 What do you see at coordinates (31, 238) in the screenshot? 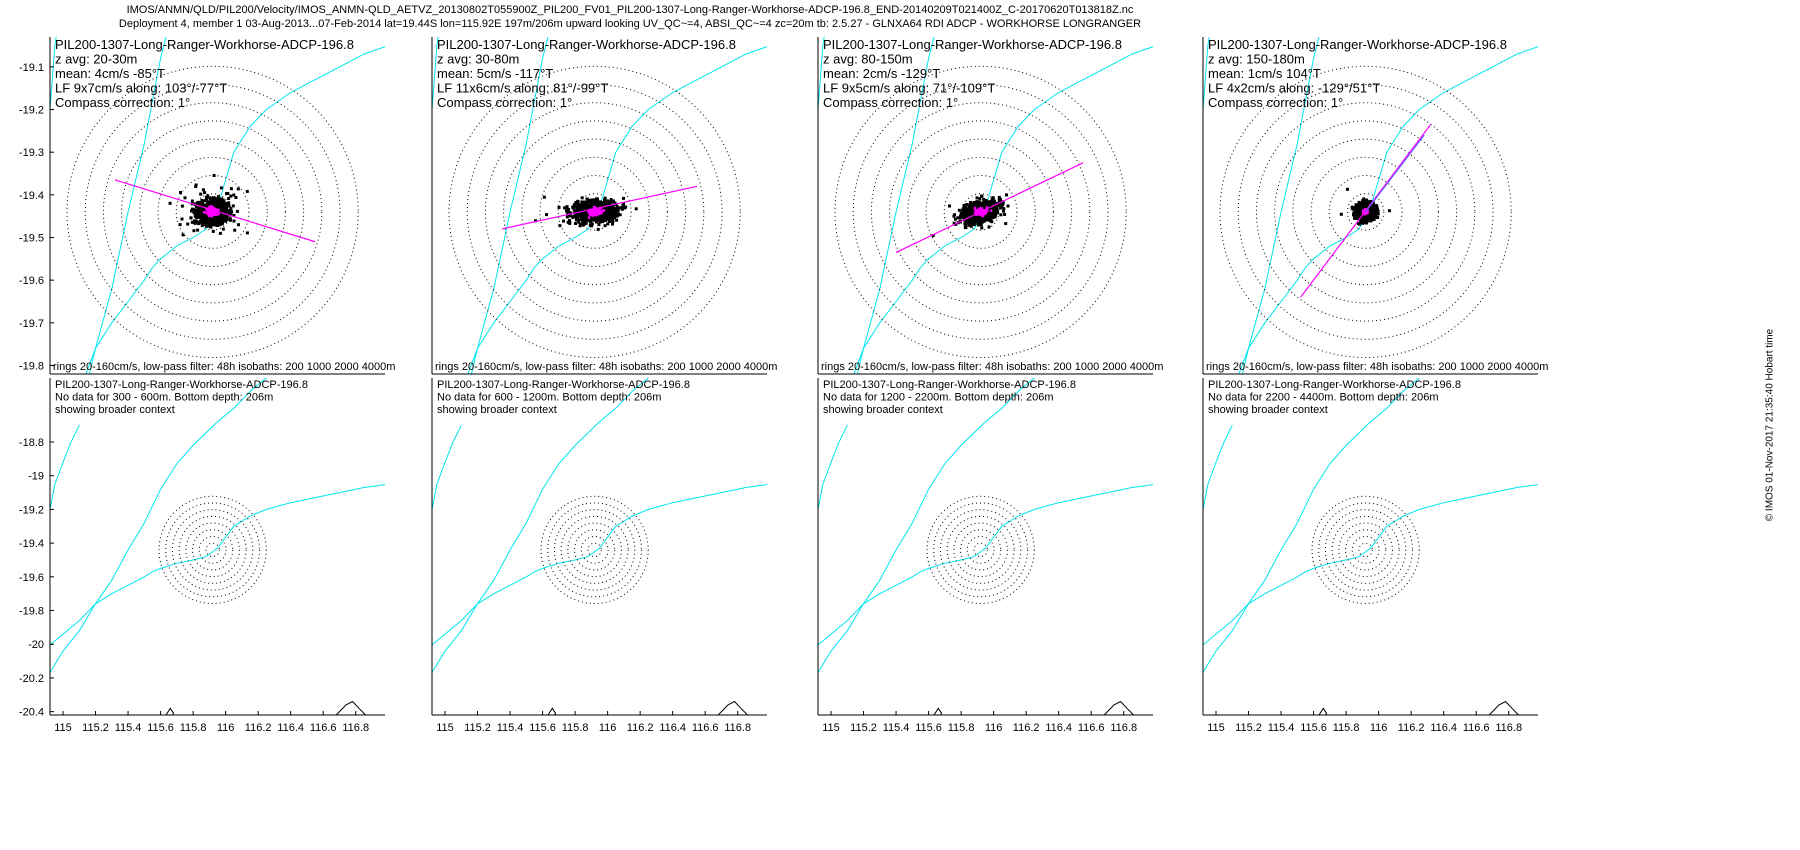
I see `y-tick-label: -19.5` at bounding box center [31, 238].